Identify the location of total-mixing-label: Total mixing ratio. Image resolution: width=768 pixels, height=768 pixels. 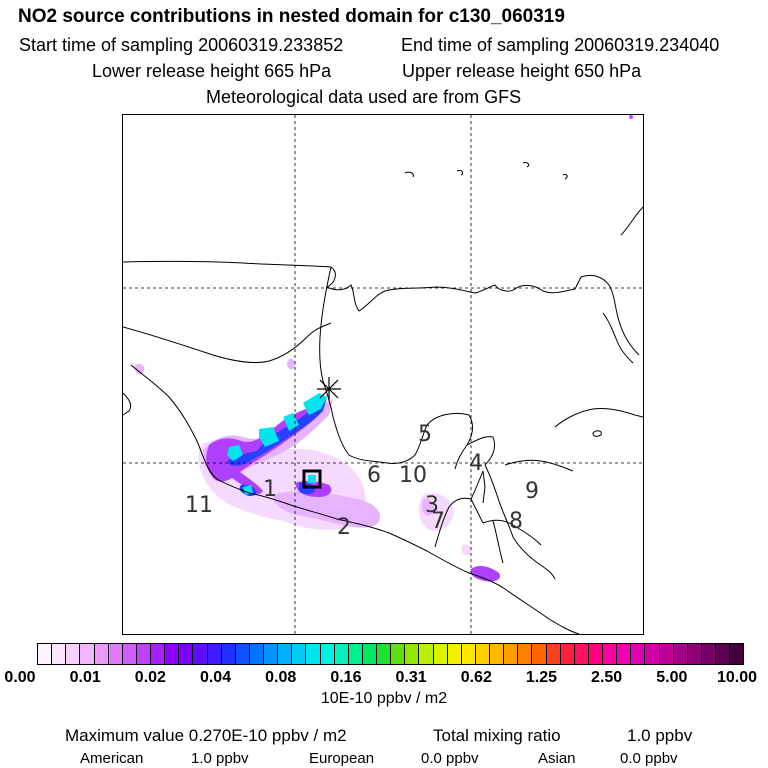
(497, 735).